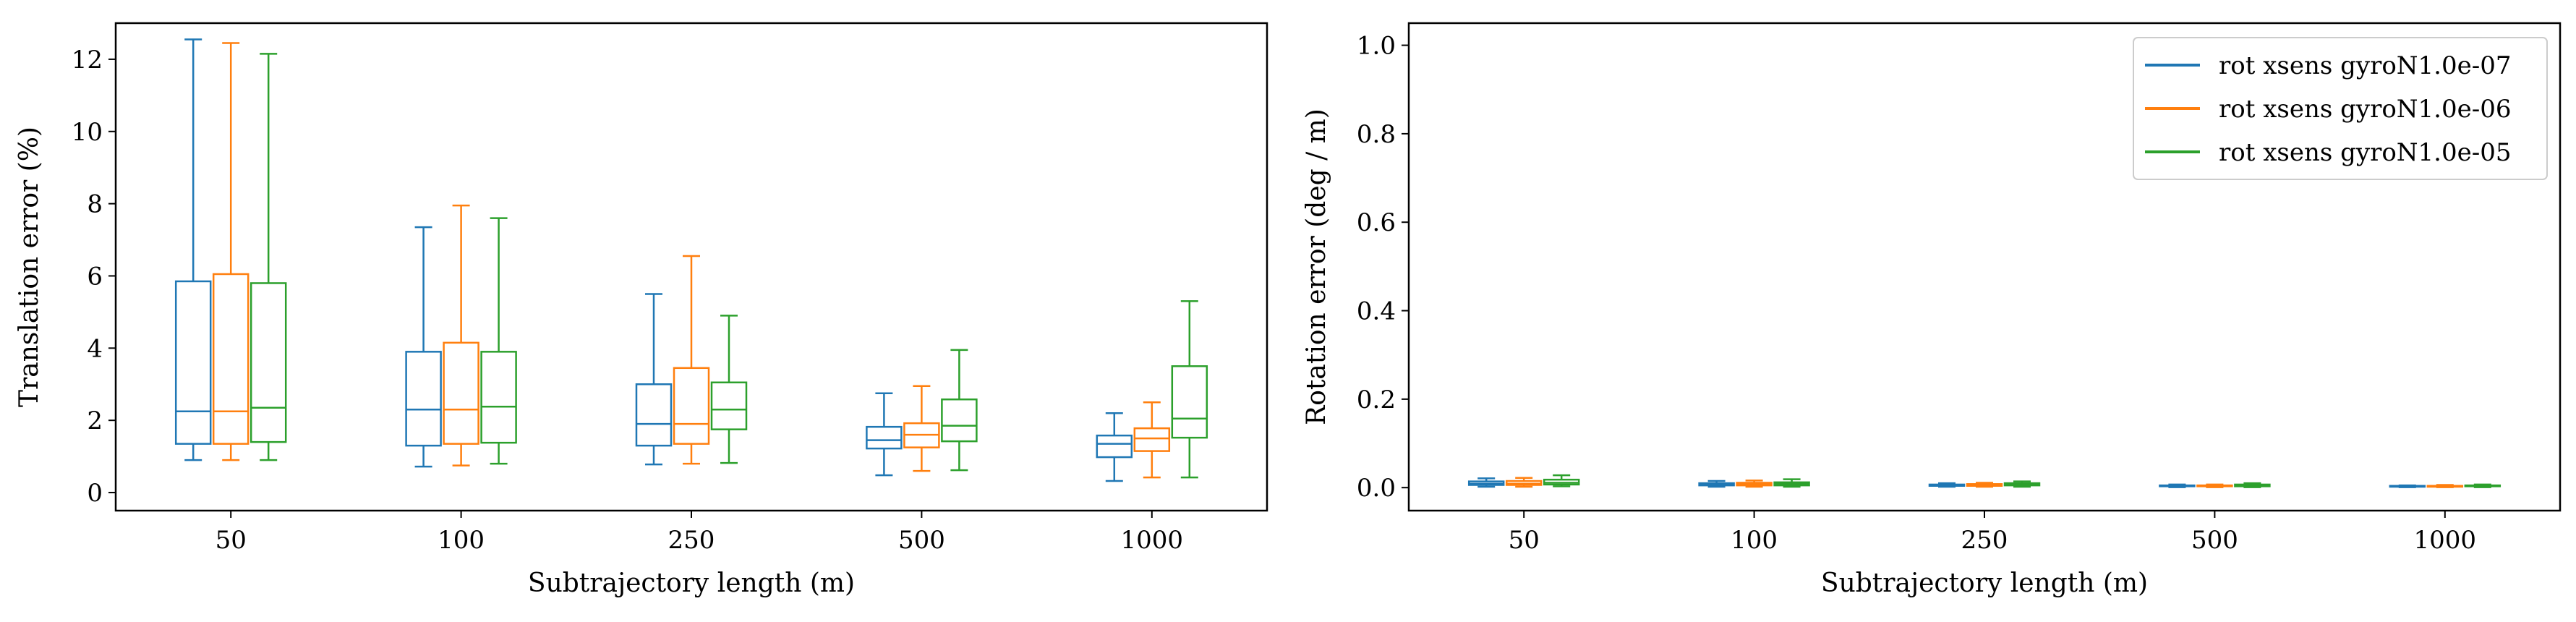 Image resolution: width=2576 pixels, height=622 pixels. I want to click on y-tick-label: 0.8, so click(1376, 134).